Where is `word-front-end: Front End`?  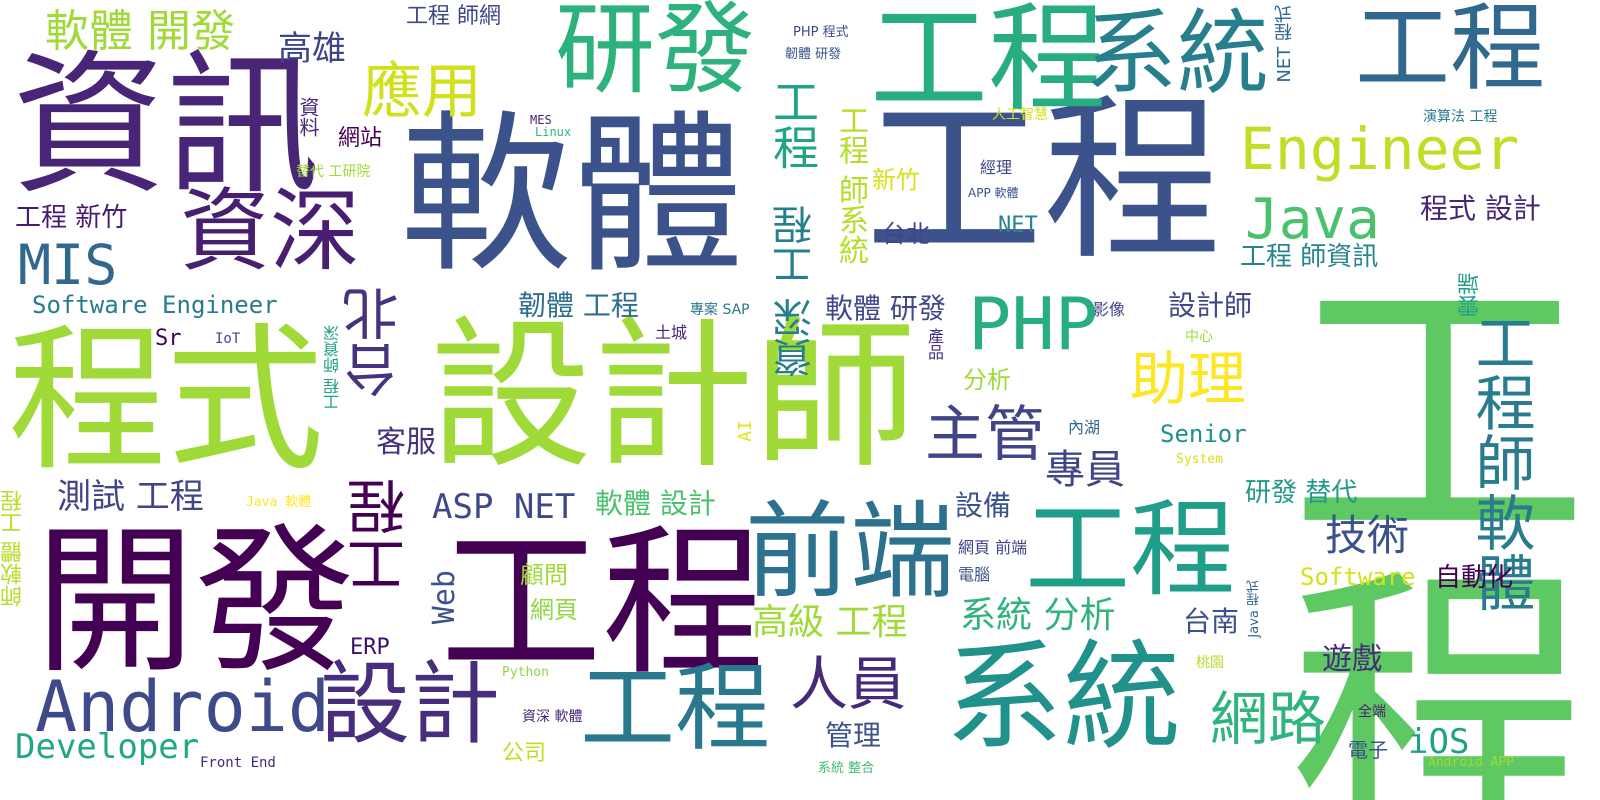 word-front-end: Front End is located at coordinates (238, 763).